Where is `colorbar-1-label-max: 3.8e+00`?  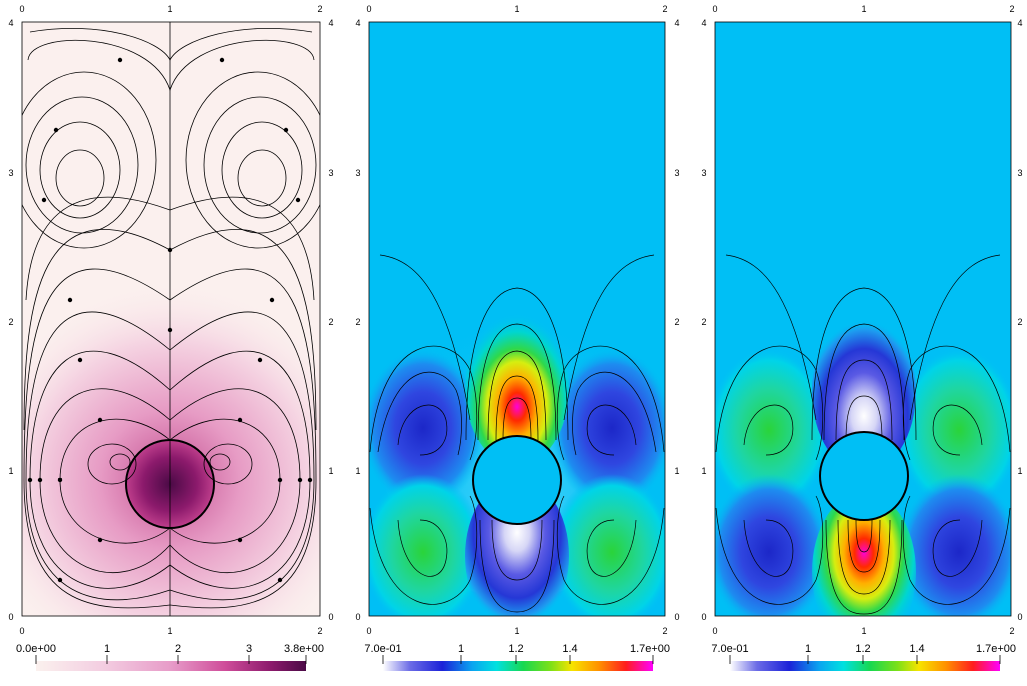 colorbar-1-label-max: 3.8e+00 is located at coordinates (304, 649).